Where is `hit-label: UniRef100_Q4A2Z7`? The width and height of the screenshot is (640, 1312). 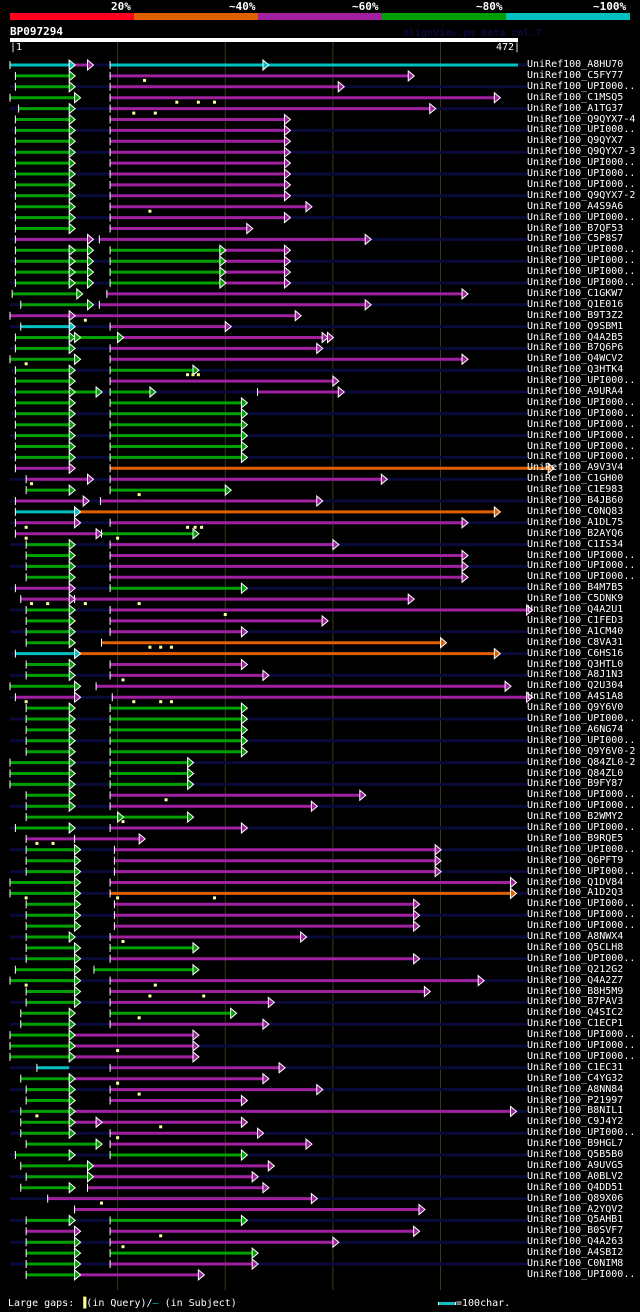
hit-label: UniRef100_Q4A2Z7 is located at coordinates (575, 980).